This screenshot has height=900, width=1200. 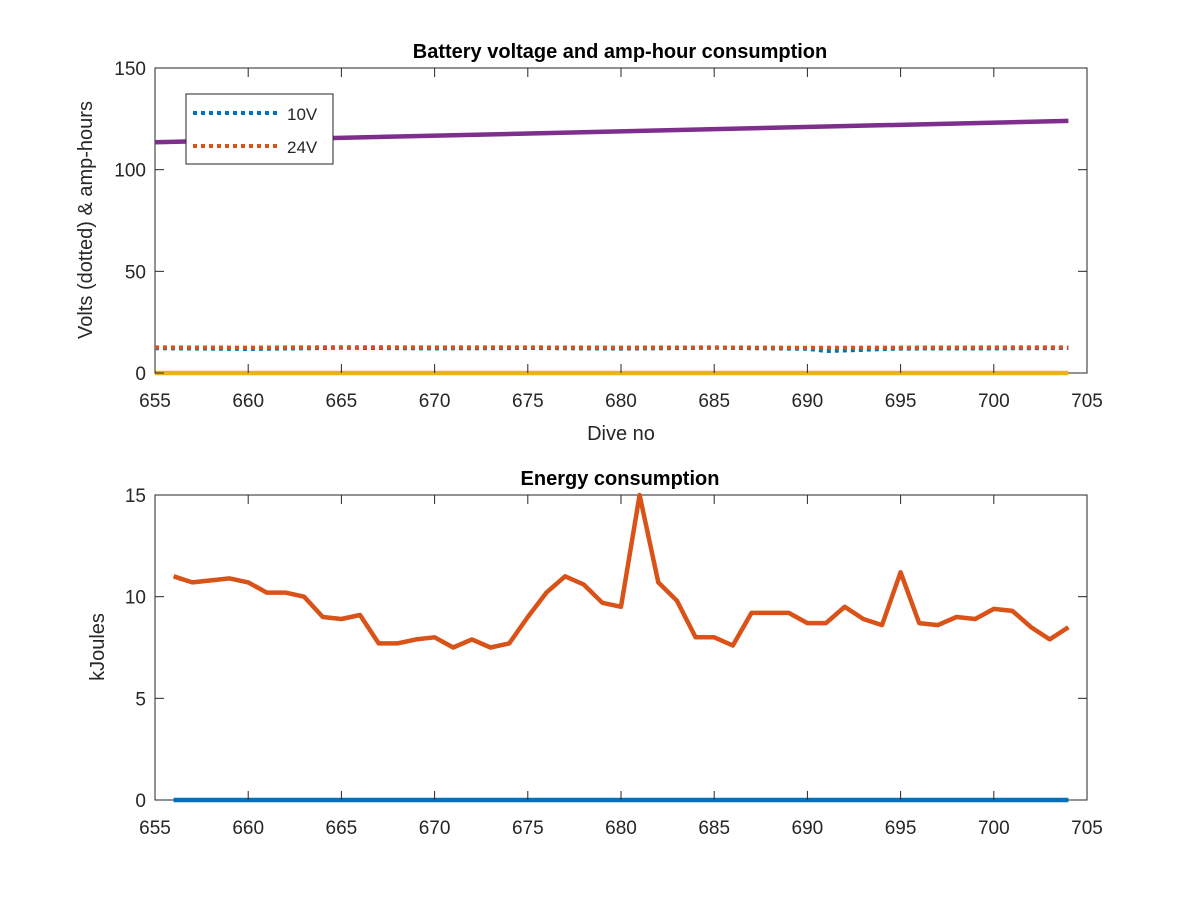 What do you see at coordinates (620, 52) in the screenshot?
I see `top-chart-title: Battery voltage and amp-hour consumption` at bounding box center [620, 52].